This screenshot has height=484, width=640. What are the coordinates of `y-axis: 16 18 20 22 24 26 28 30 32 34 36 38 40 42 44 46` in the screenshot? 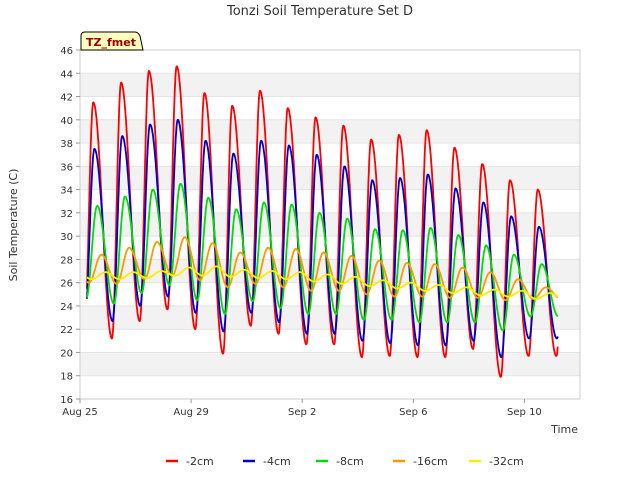 It's located at (70, 226).